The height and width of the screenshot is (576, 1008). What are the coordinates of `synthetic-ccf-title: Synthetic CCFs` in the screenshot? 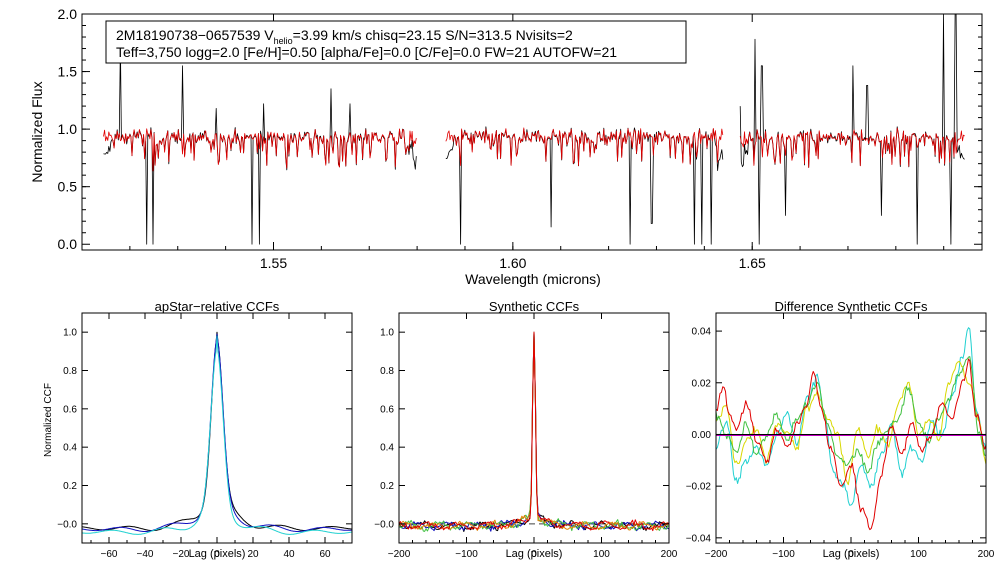 It's located at (534, 306).